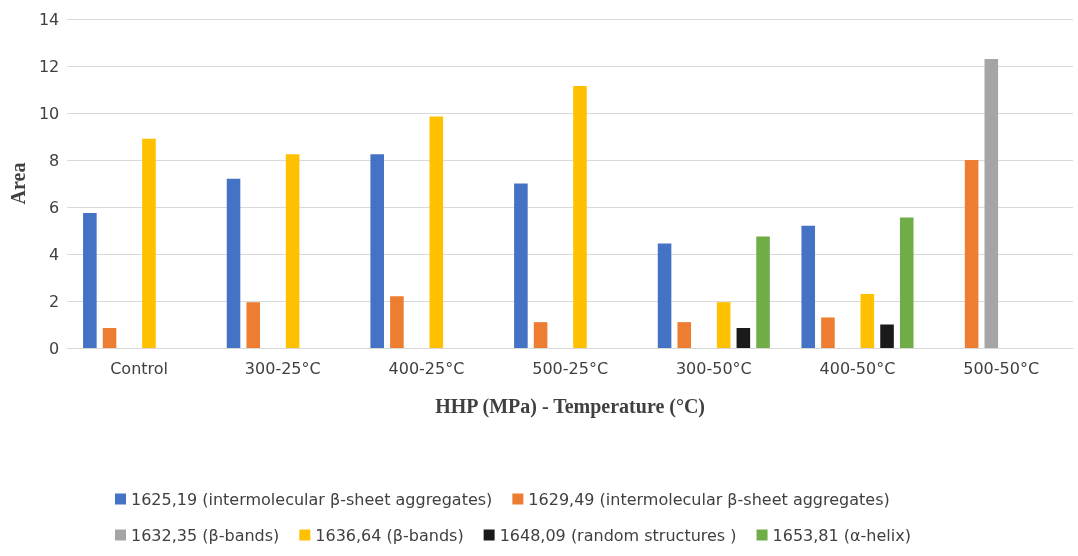 The width and height of the screenshot is (1078, 556). Describe the element at coordinates (139, 368) in the screenshot. I see `x-tick-label: Control` at that location.